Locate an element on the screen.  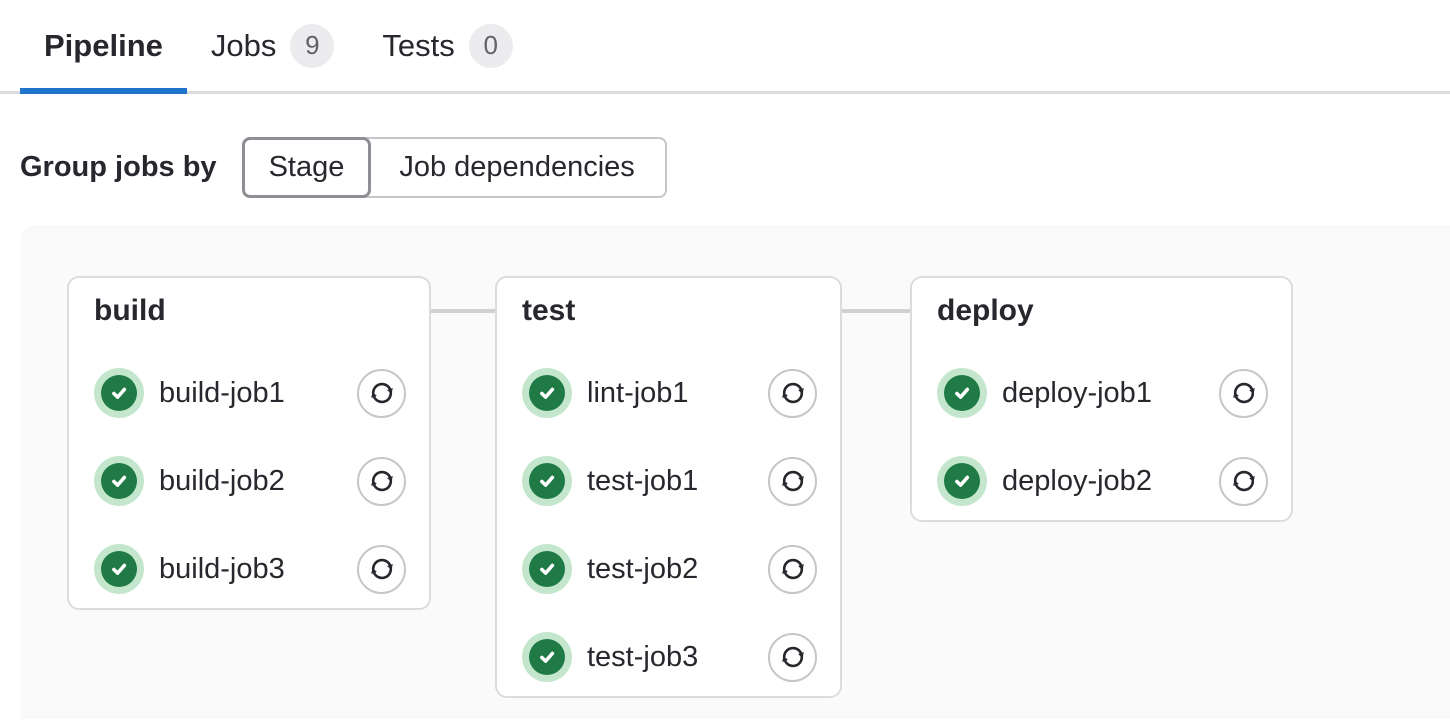
job-row: test-job2 is located at coordinates (669, 569).